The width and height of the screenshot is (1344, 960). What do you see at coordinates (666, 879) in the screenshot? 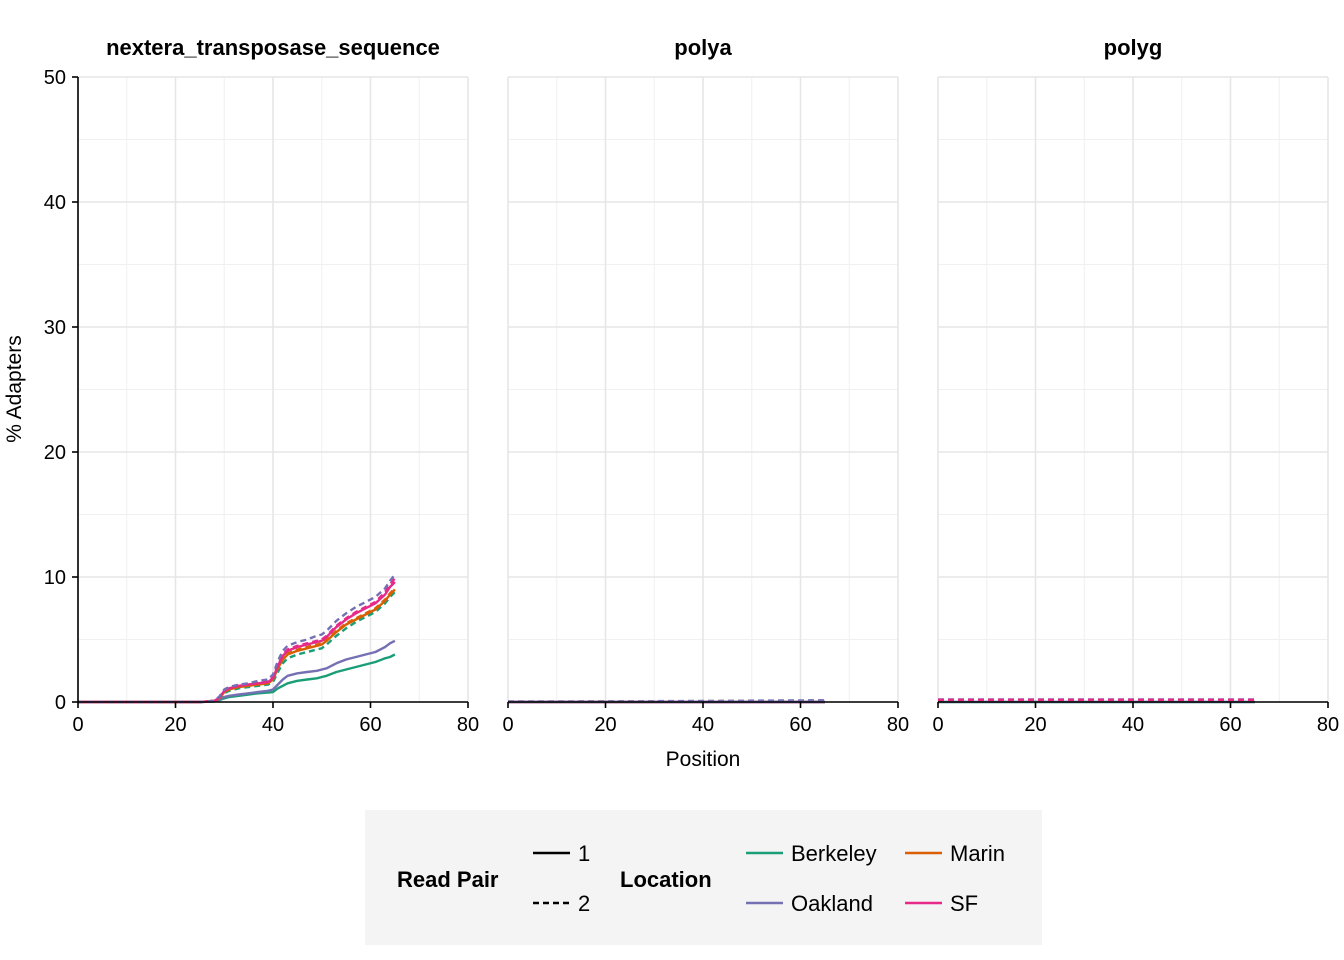
I see `legend-title-location: Location` at bounding box center [666, 879].